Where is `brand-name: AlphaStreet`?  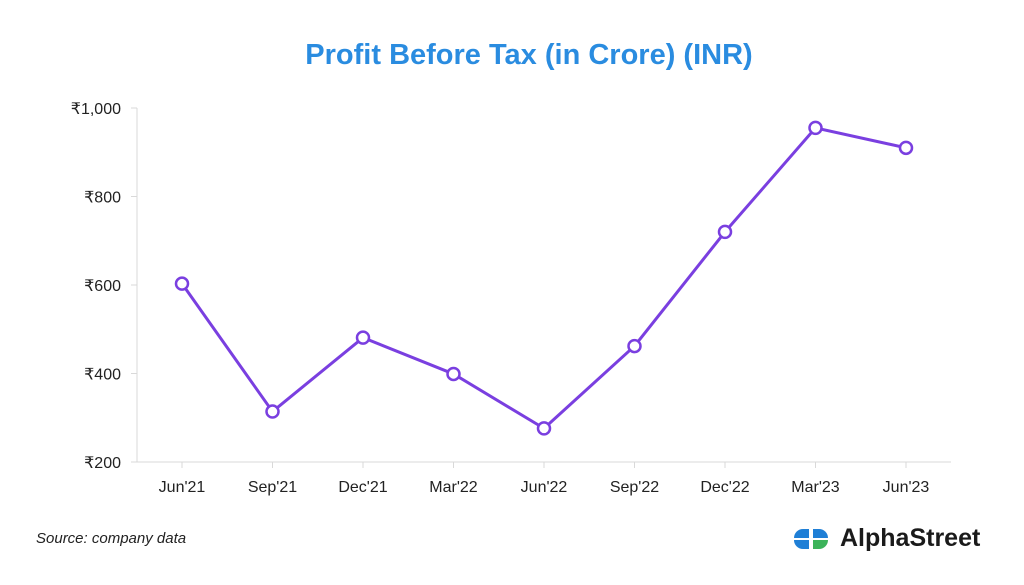
brand-name: AlphaStreet is located at coordinates (910, 538).